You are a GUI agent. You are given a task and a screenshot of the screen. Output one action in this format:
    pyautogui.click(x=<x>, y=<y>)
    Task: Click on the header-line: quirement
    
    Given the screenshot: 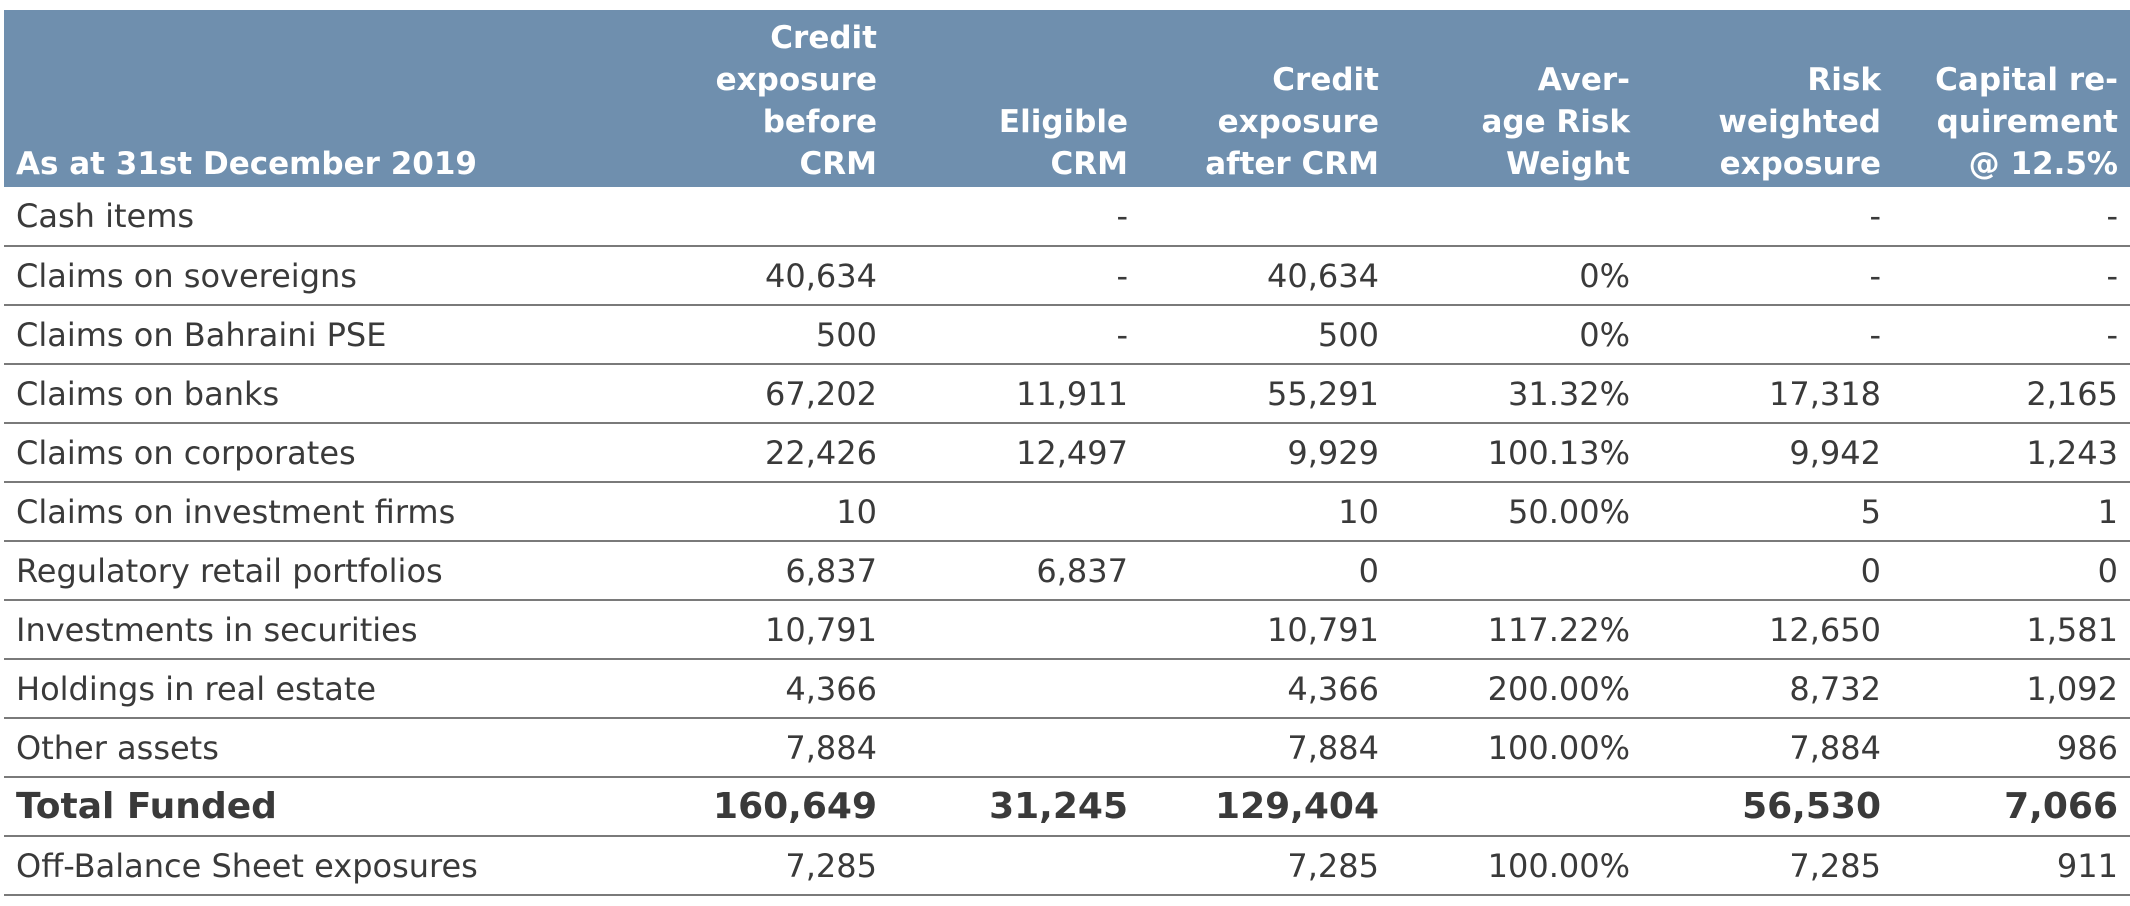 What is the action you would take?
    pyautogui.click(x=2027, y=122)
    